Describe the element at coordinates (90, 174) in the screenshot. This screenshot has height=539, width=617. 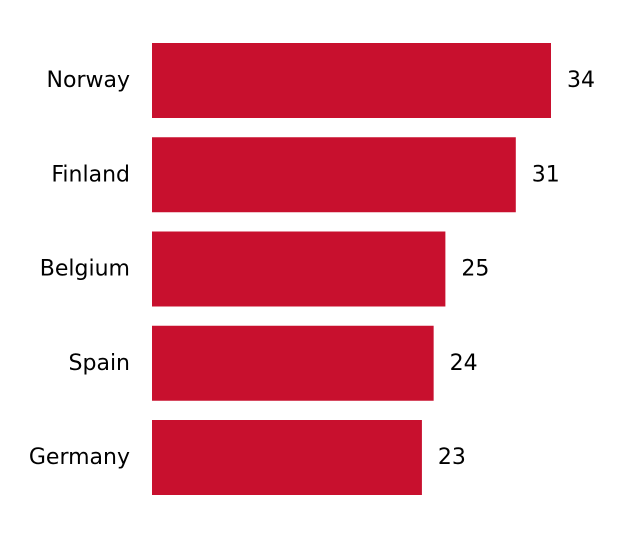
I see `category-label-finland: Finland` at that location.